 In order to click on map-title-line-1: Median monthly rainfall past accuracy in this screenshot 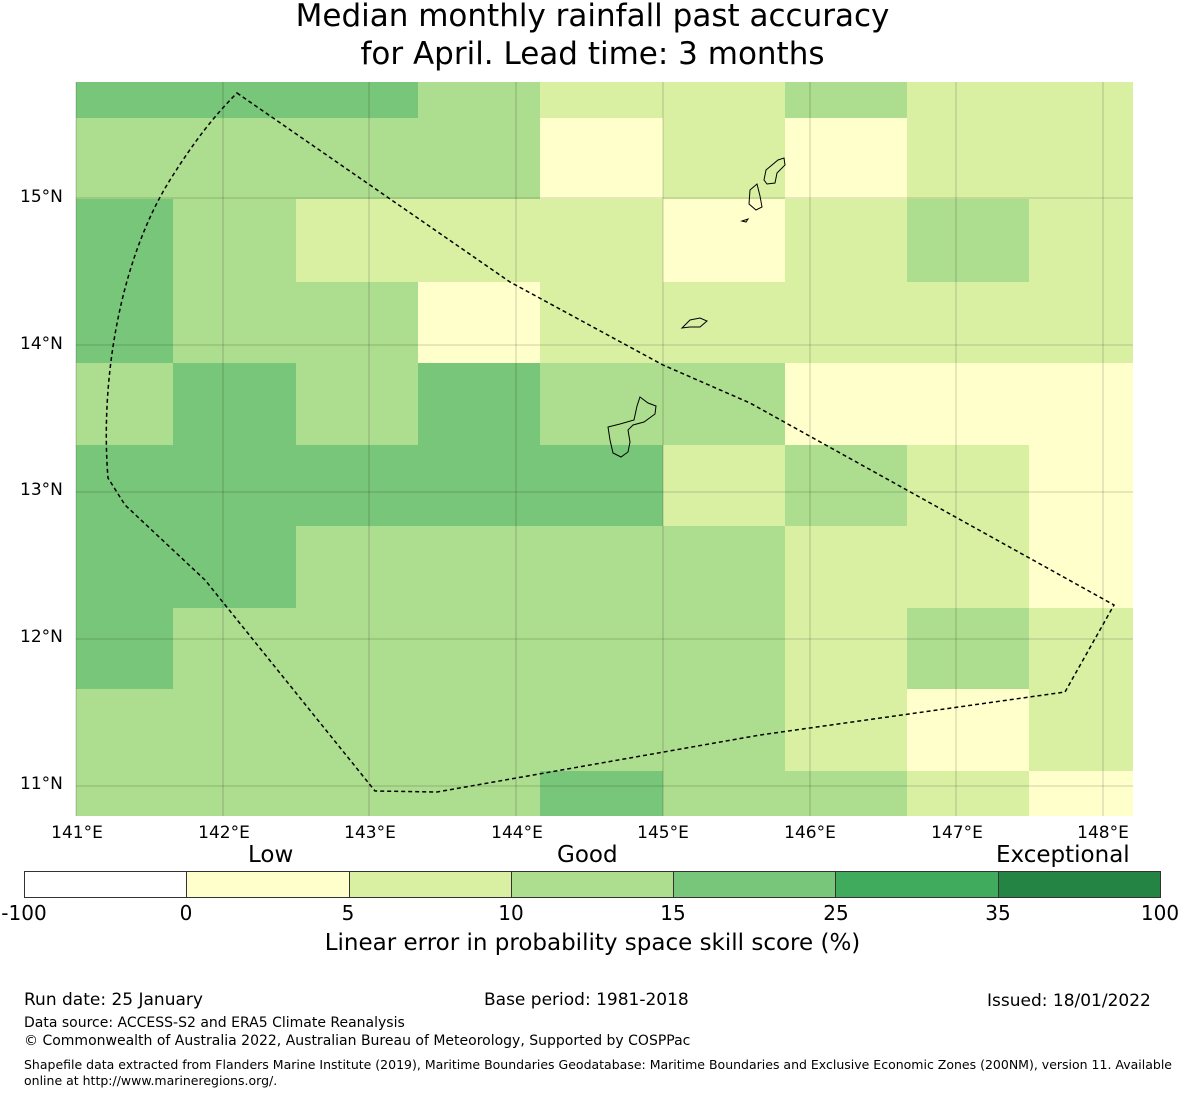, I will do `click(592, 17)`.